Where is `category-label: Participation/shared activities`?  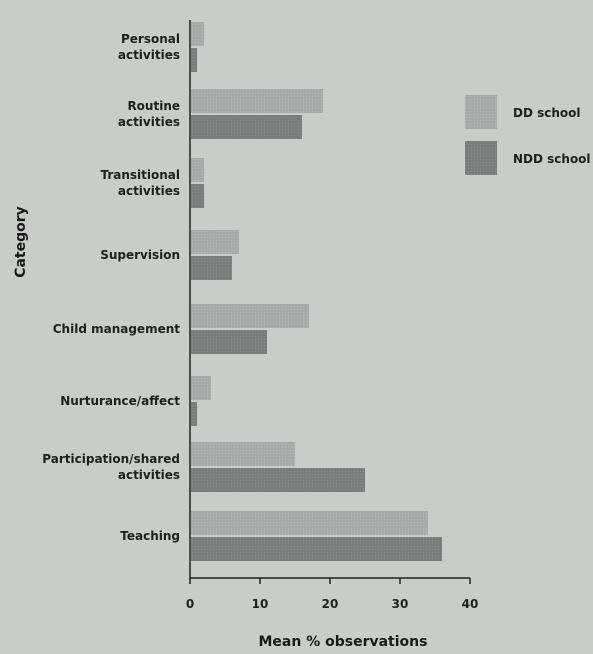 category-label: Participation/shared activities is located at coordinates (111, 467).